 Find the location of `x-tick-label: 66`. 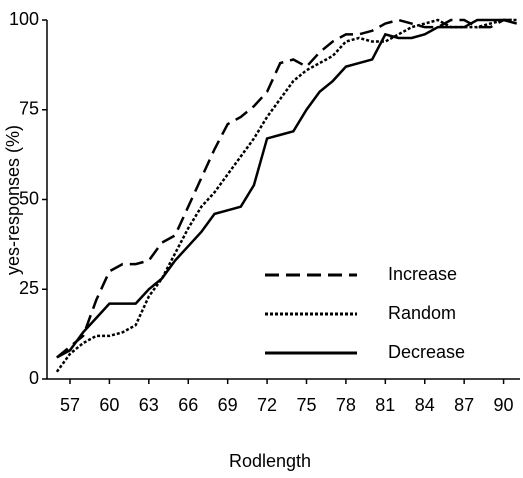

x-tick-label: 66 is located at coordinates (188, 405).